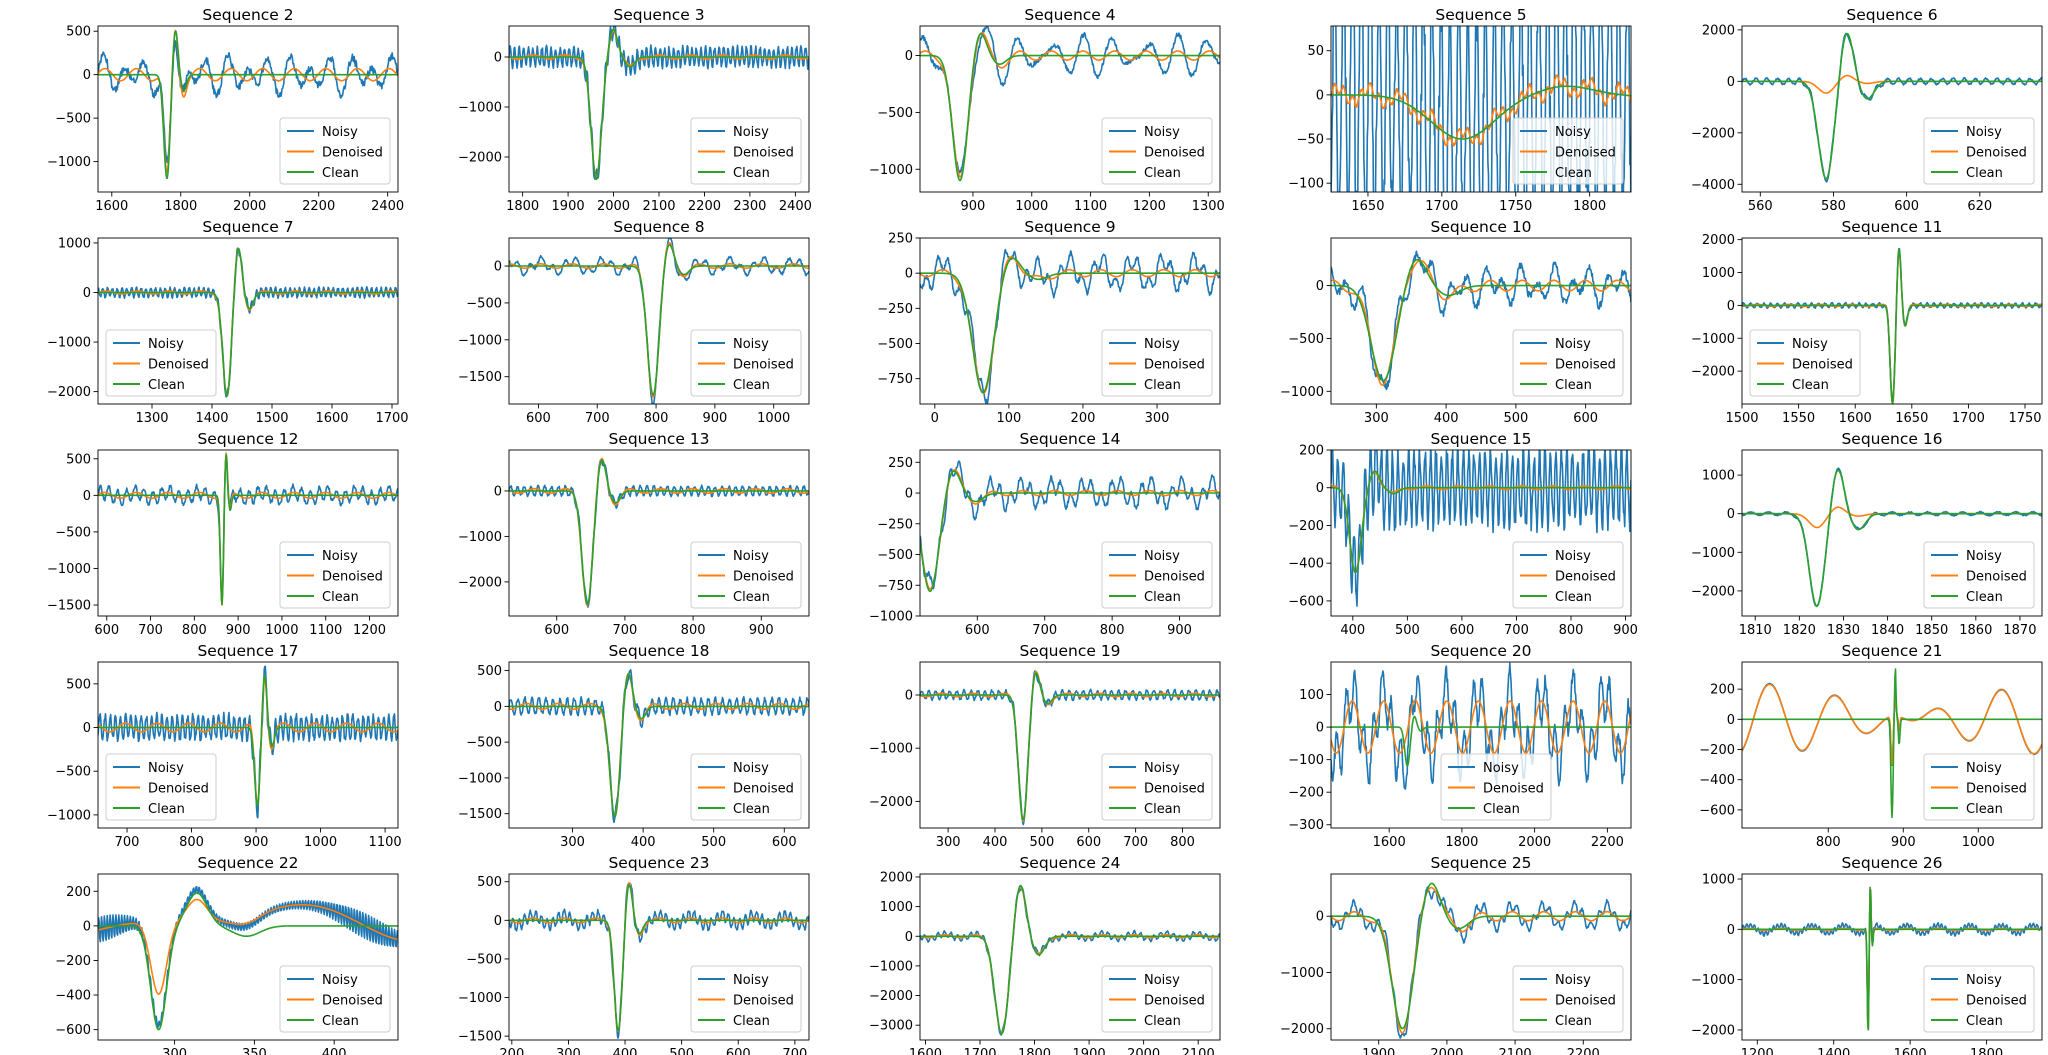  What do you see at coordinates (1480, 227) in the screenshot?
I see `subplot-title: Sequence 10` at bounding box center [1480, 227].